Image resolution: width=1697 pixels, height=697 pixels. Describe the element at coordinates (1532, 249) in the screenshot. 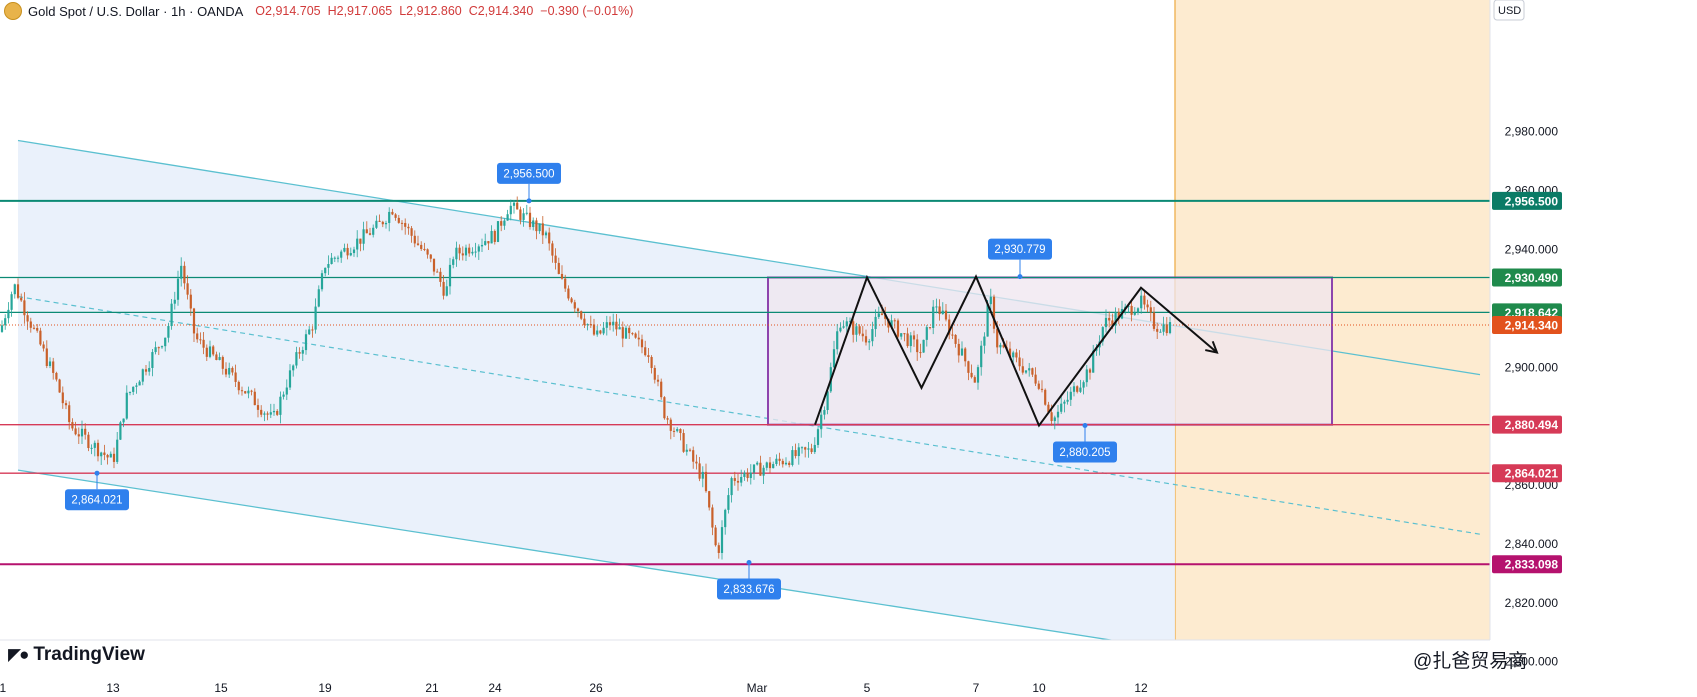

I see `y-tick-label-7: 2,940.000` at that location.